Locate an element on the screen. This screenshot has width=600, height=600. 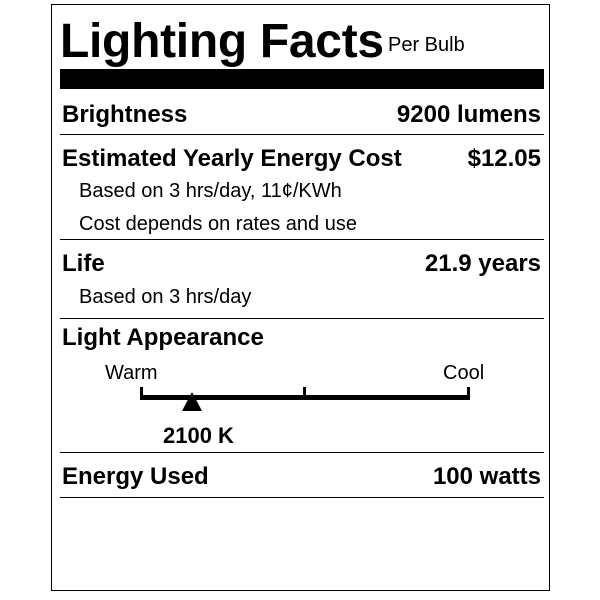
scale-line is located at coordinates (305, 397).